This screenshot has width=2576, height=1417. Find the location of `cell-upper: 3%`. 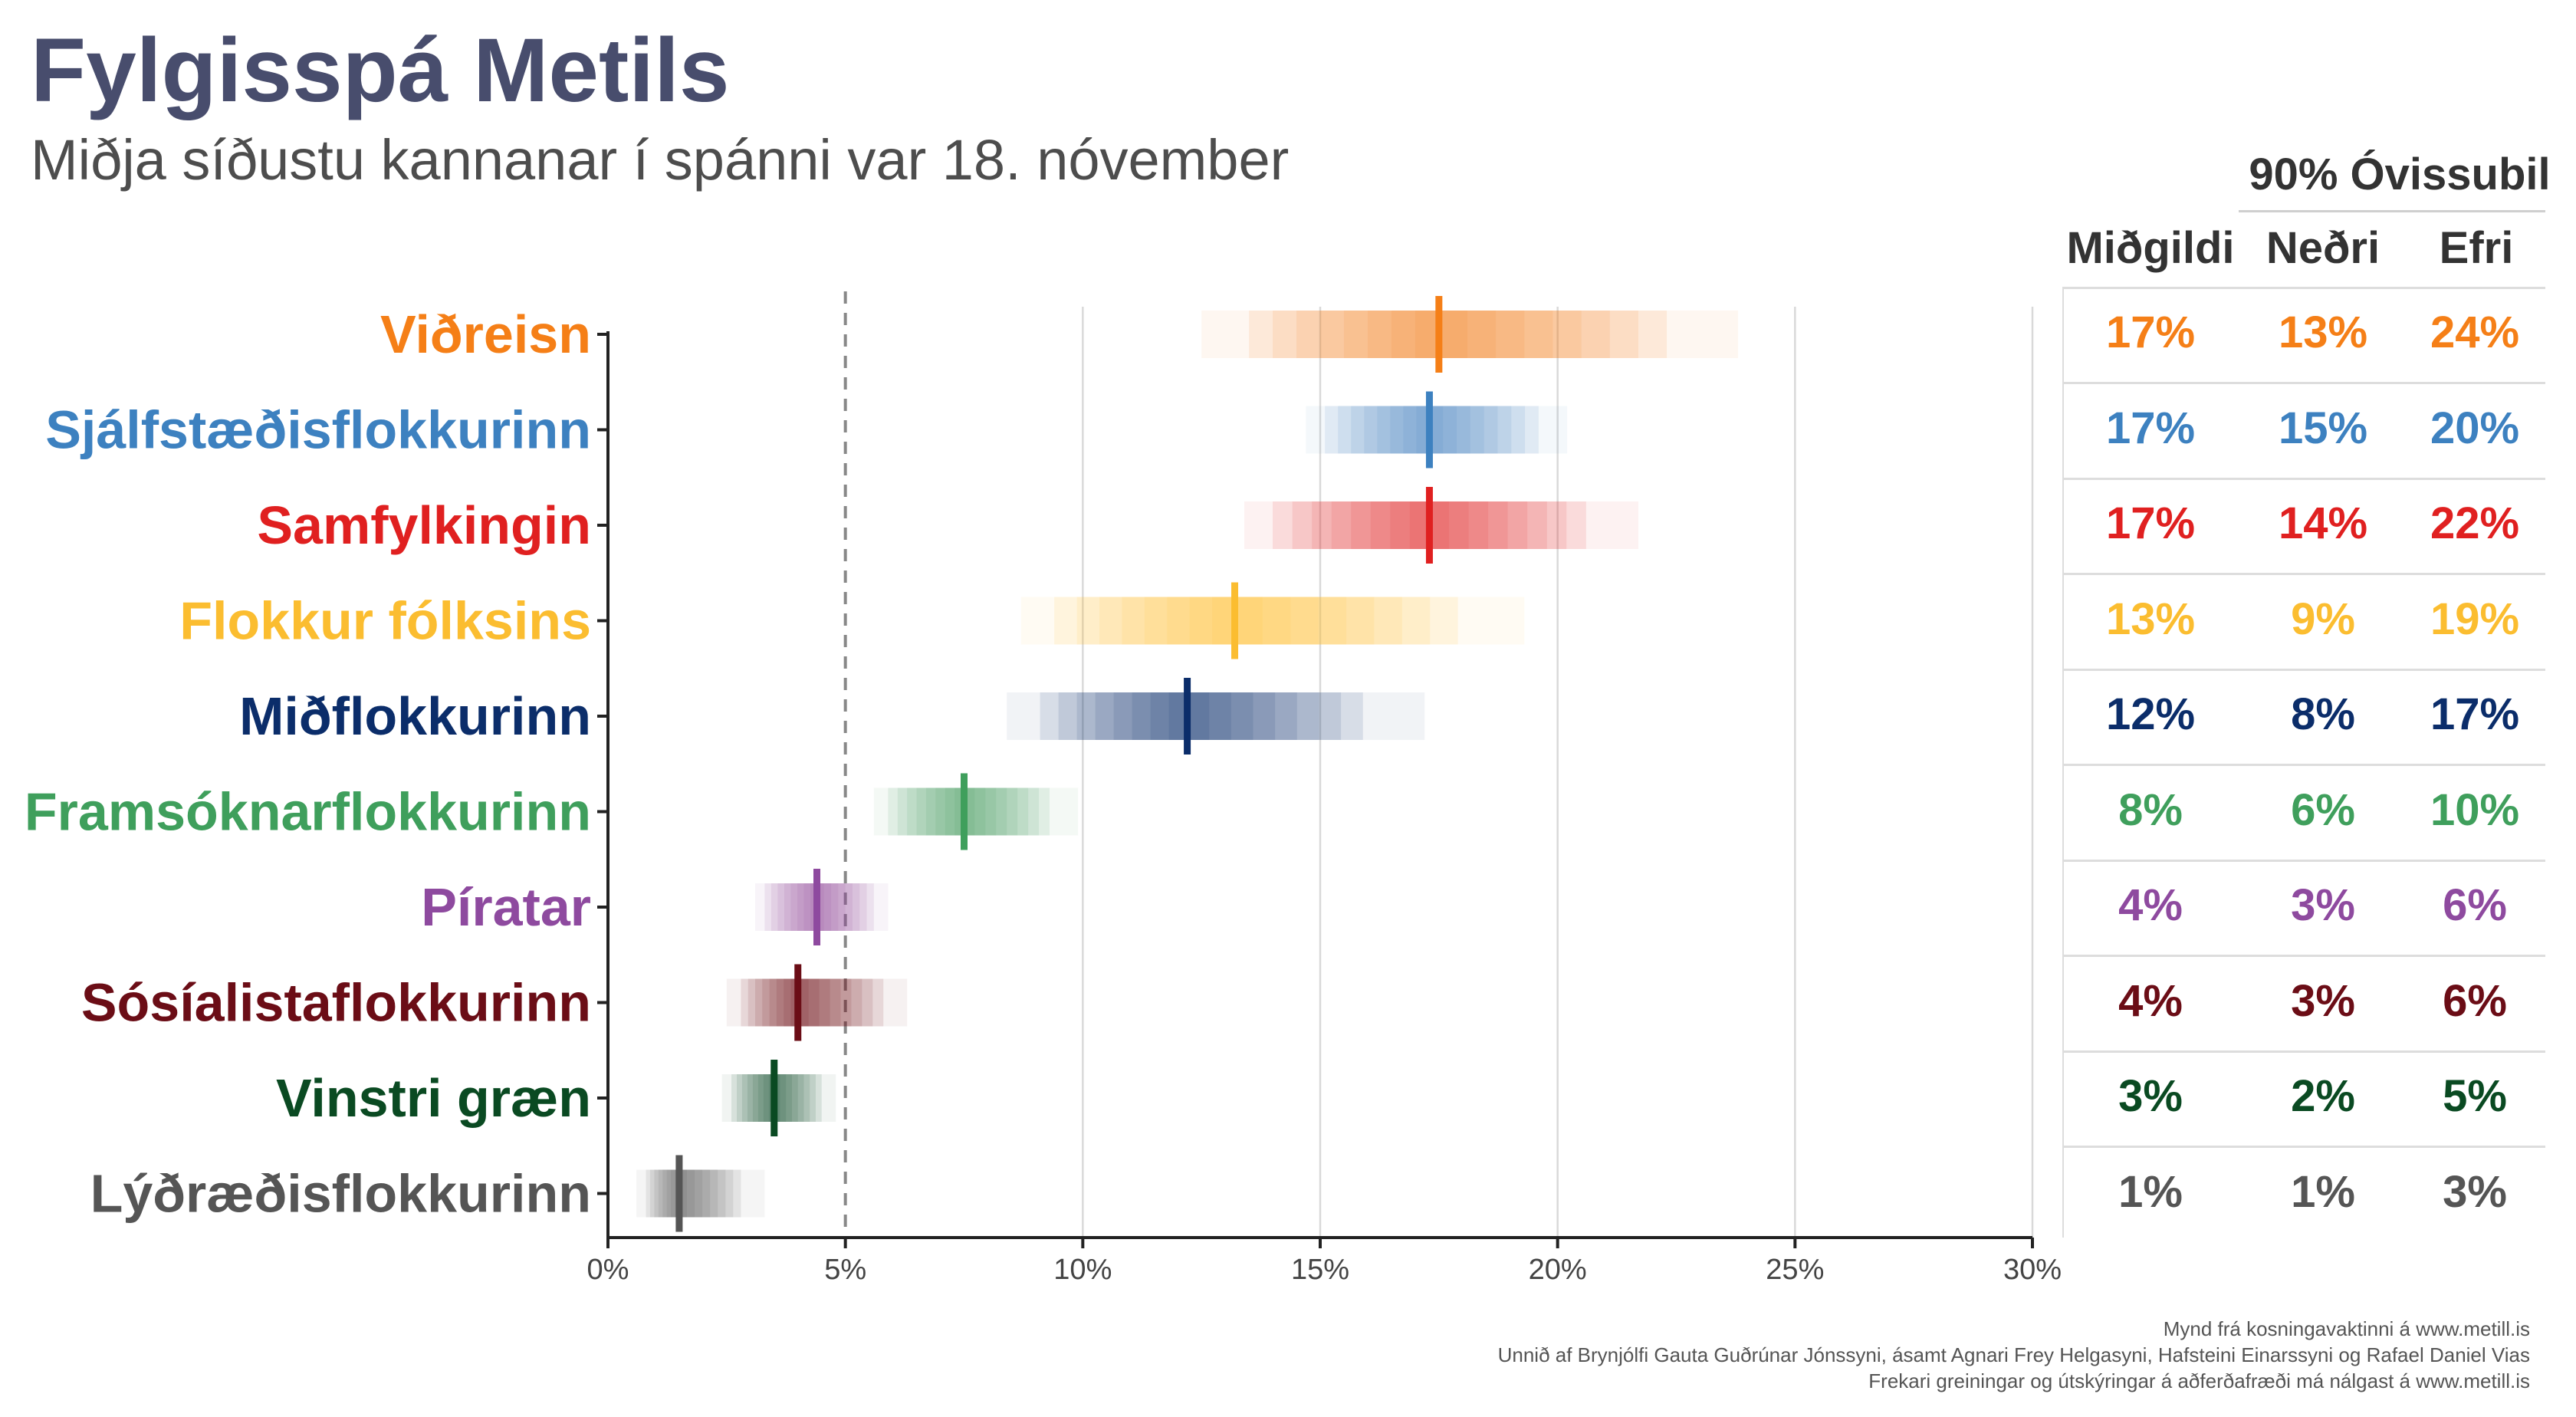

cell-upper: 3% is located at coordinates (2475, 1192).